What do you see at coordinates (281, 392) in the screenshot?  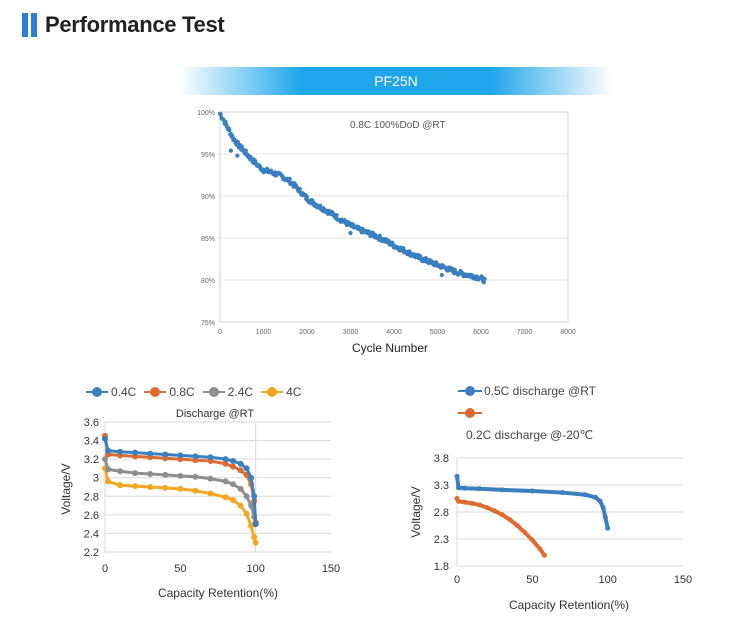 I see `legend-item: 4C` at bounding box center [281, 392].